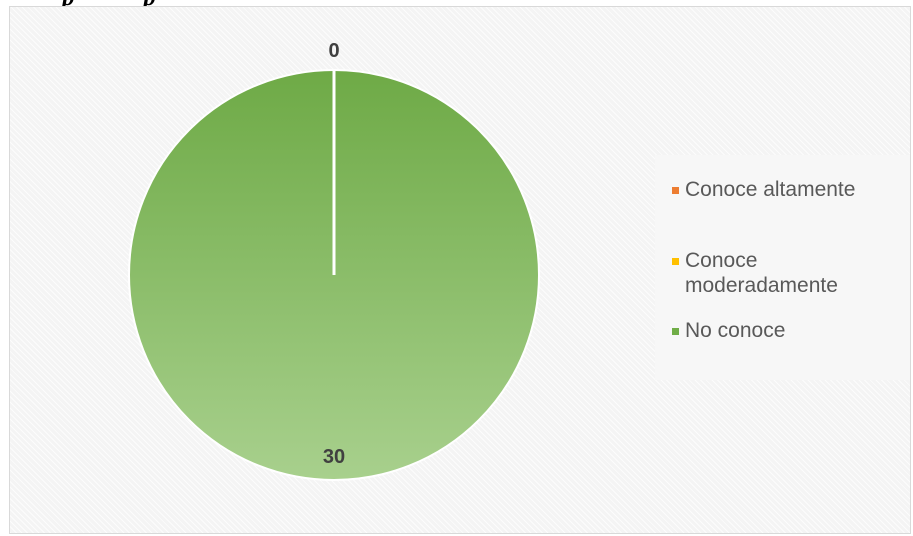 The height and width of the screenshot is (536, 913). I want to click on legend-item-conoce-moderadamente: Conoce moderadamente, so click(788, 273).